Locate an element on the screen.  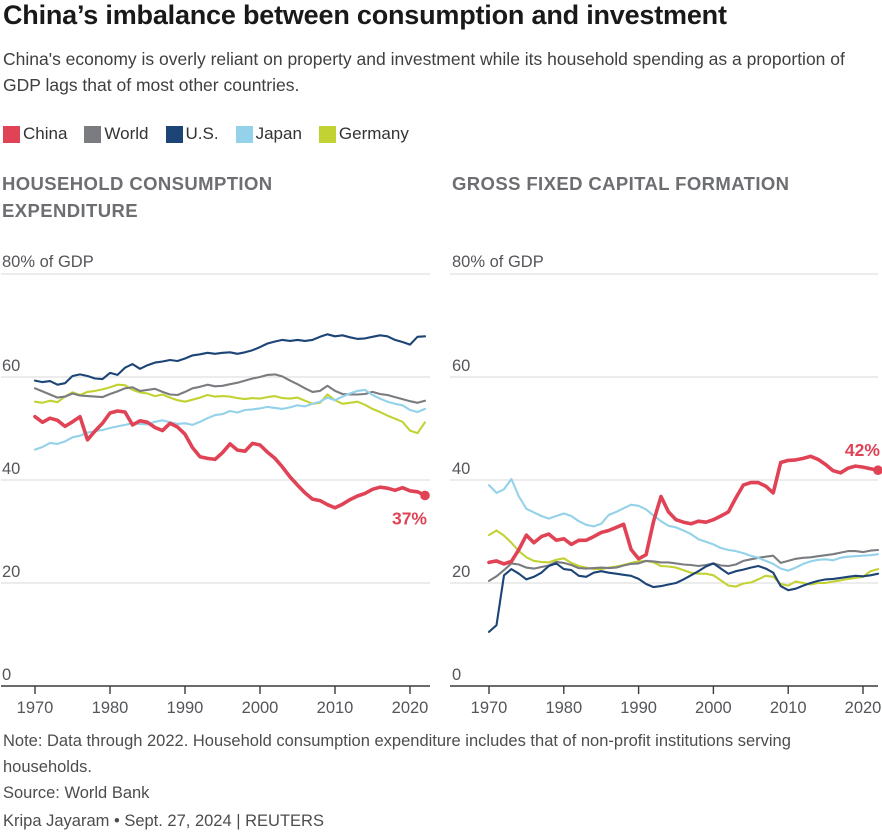
latest-value-label: 42% is located at coordinates (862, 450).